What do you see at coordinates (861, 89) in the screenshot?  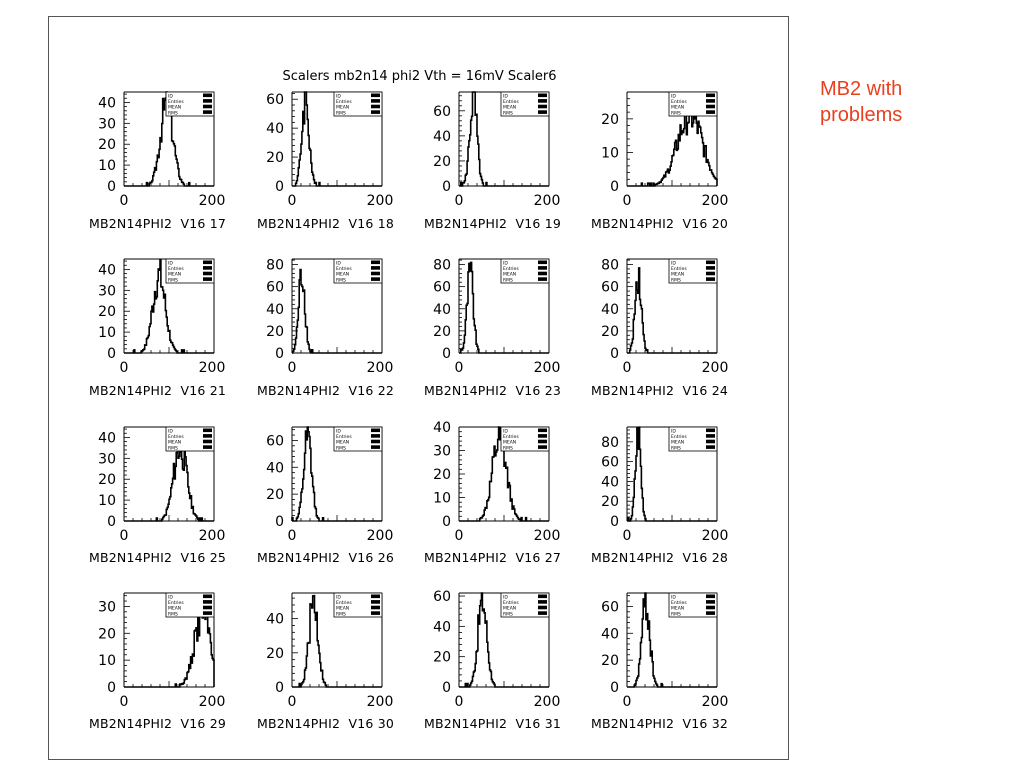 I see `annotation-line: MB2 with` at bounding box center [861, 89].